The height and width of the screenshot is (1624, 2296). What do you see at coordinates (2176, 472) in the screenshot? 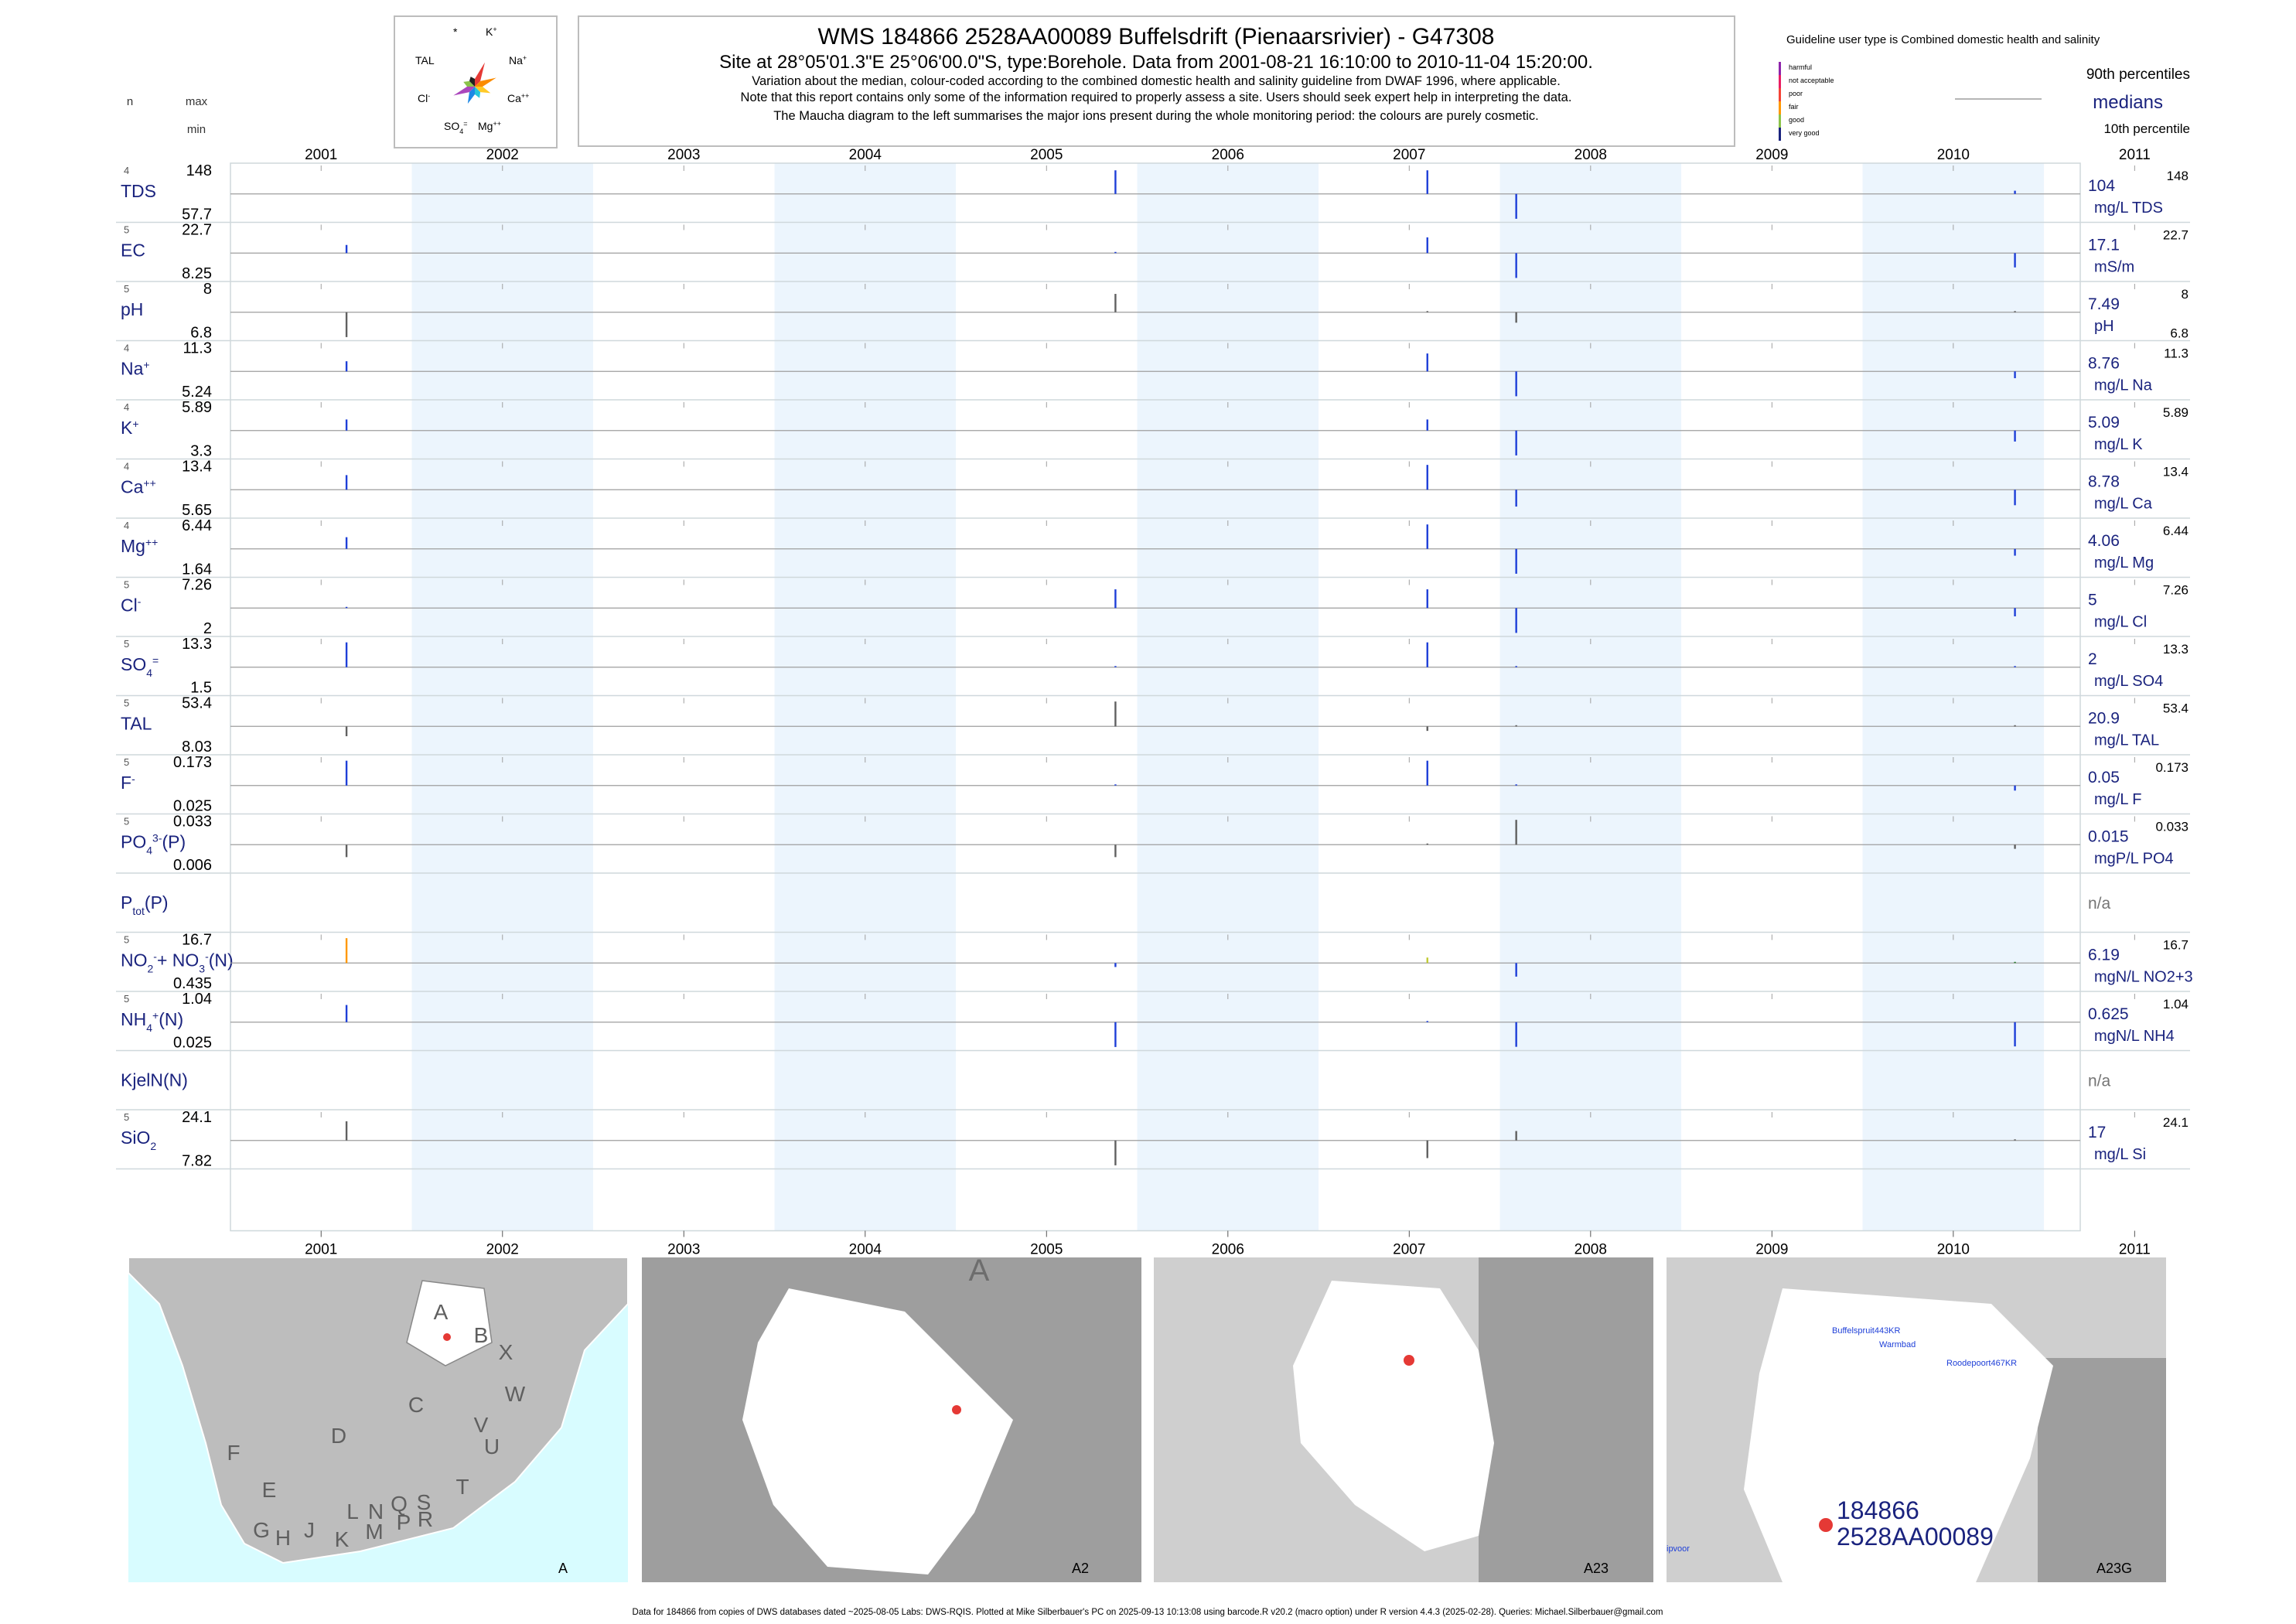
I see `param-p90: 13.4` at bounding box center [2176, 472].